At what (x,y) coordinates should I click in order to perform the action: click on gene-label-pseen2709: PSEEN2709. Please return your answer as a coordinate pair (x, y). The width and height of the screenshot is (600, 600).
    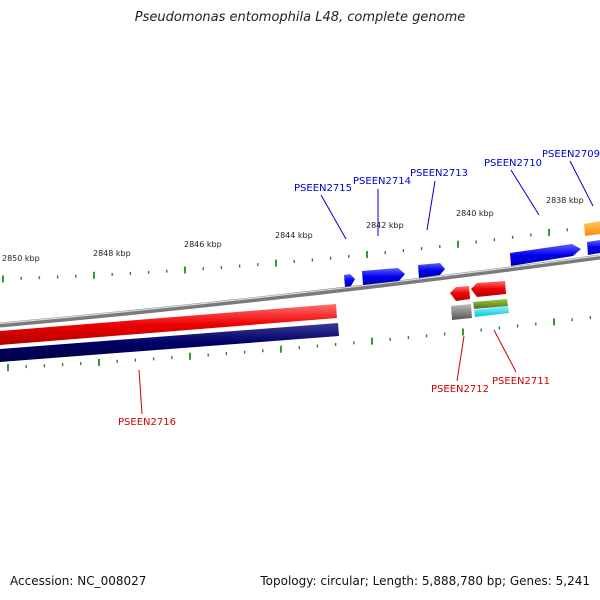
    Looking at the image, I should click on (571, 154).